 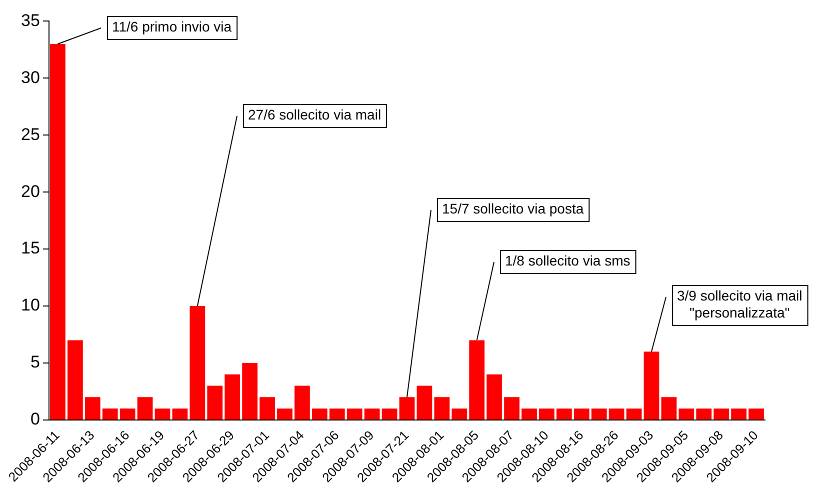 What do you see at coordinates (35, 419) in the screenshot?
I see `y-tick-label: 0` at bounding box center [35, 419].